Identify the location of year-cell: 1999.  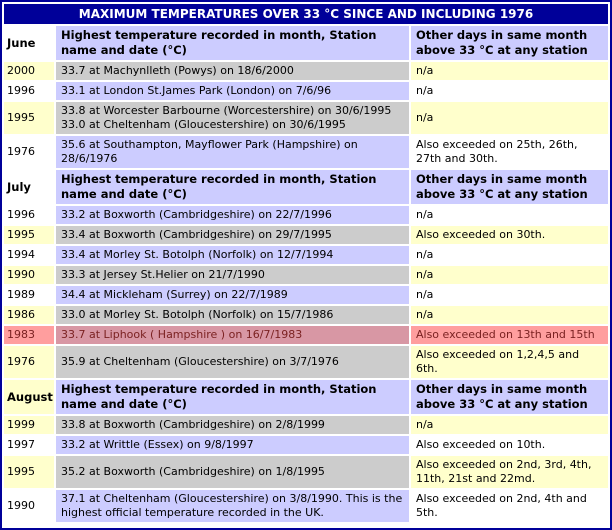
(29, 425).